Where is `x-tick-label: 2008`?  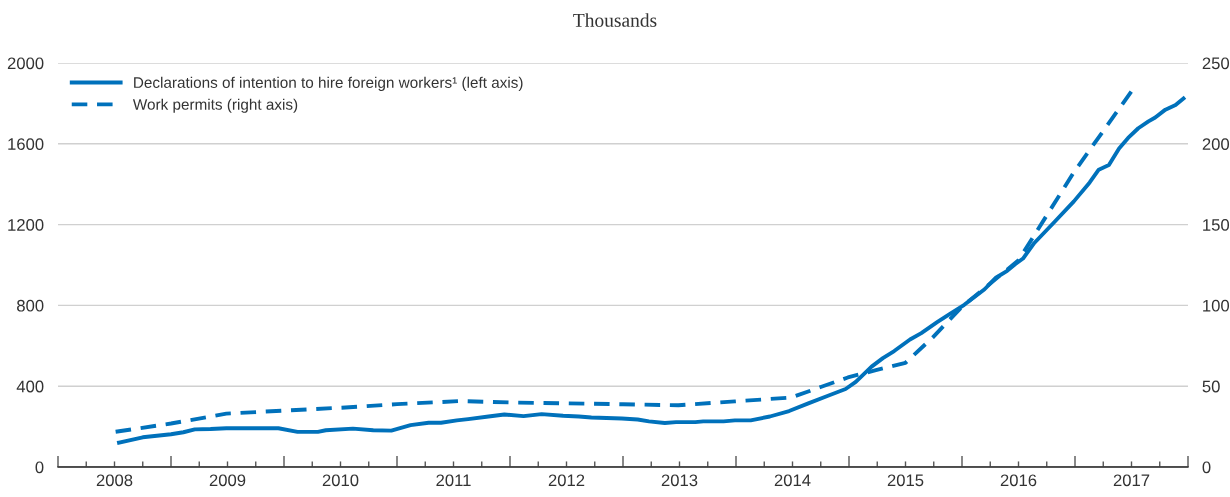
x-tick-label: 2008 is located at coordinates (114, 480).